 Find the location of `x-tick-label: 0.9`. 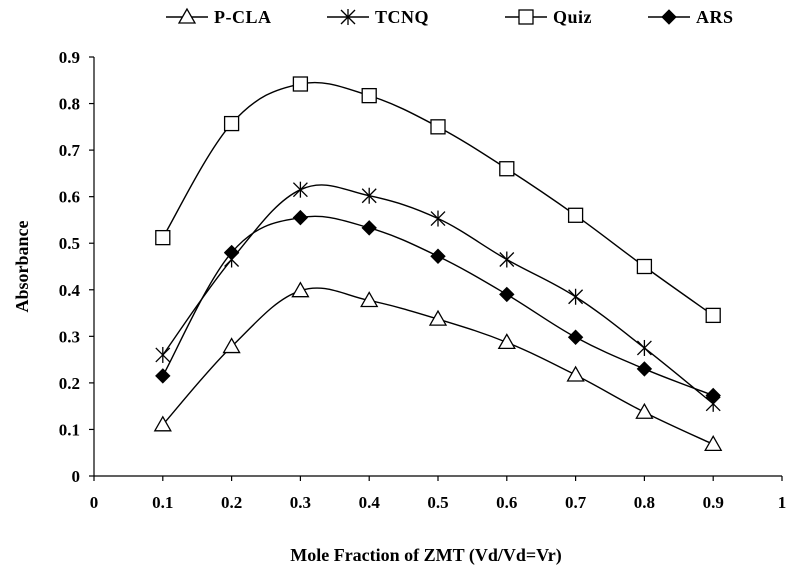

x-tick-label: 0.9 is located at coordinates (713, 502).